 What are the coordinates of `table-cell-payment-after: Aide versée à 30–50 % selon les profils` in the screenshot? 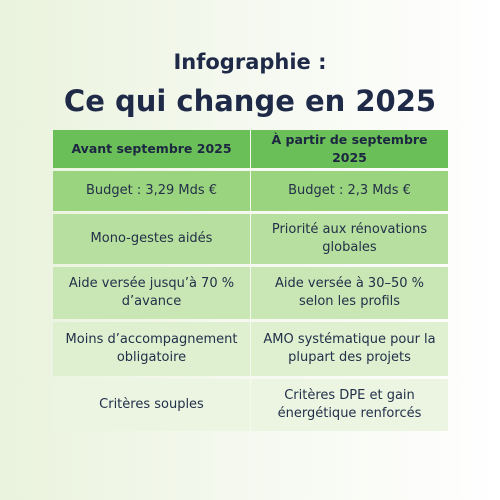 It's located at (349, 293).